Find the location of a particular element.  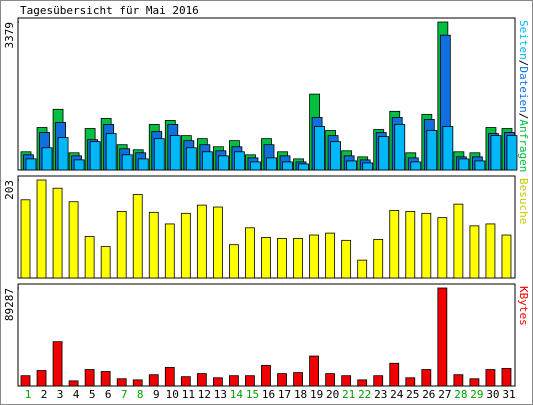

x-tick-label: 9 is located at coordinates (156, 394).